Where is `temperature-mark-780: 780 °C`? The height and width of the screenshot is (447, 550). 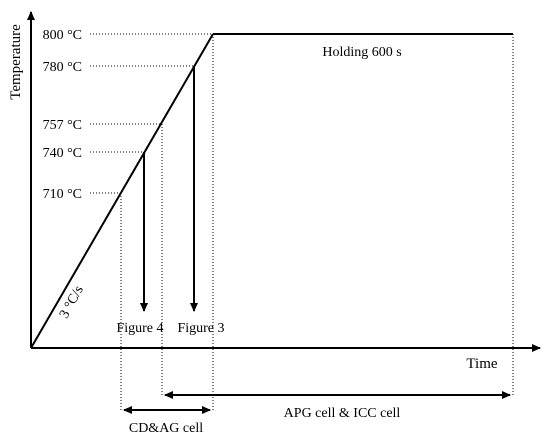
temperature-mark-780: 780 °C is located at coordinates (118, 67).